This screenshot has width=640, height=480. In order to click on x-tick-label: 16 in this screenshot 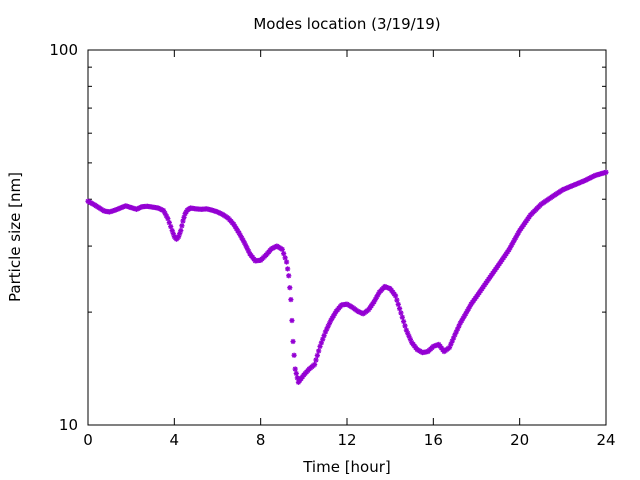, I will do `click(433, 440)`.